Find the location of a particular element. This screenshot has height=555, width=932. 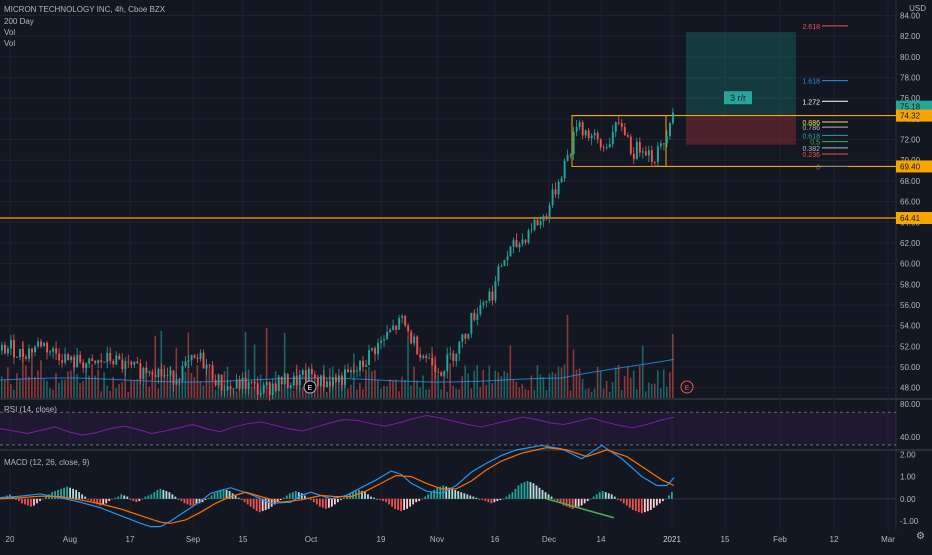

price-tick-label: 72.00 is located at coordinates (910, 140).